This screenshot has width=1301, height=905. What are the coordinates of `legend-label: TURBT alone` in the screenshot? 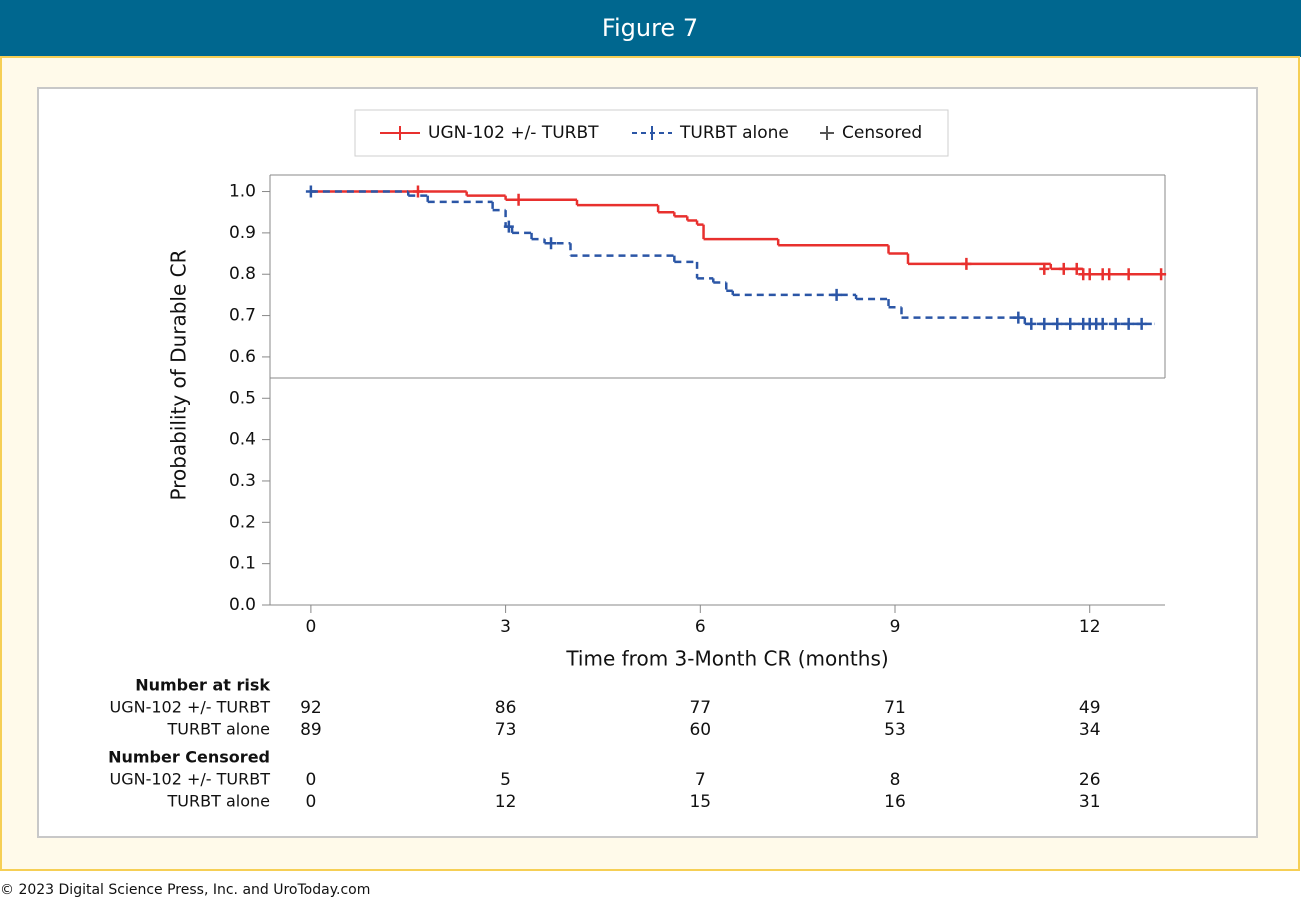 It's located at (734, 133).